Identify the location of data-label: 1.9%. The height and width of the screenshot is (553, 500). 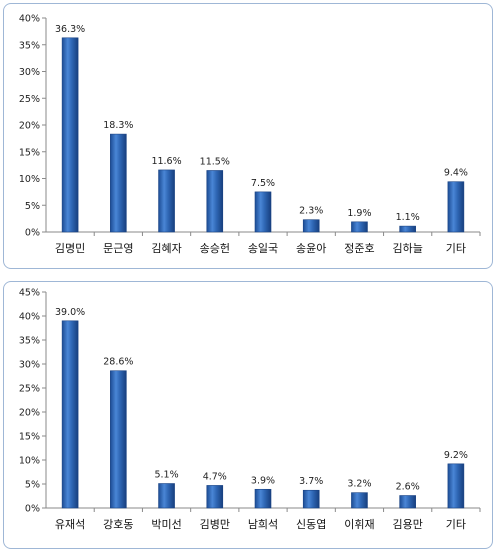
(359, 213).